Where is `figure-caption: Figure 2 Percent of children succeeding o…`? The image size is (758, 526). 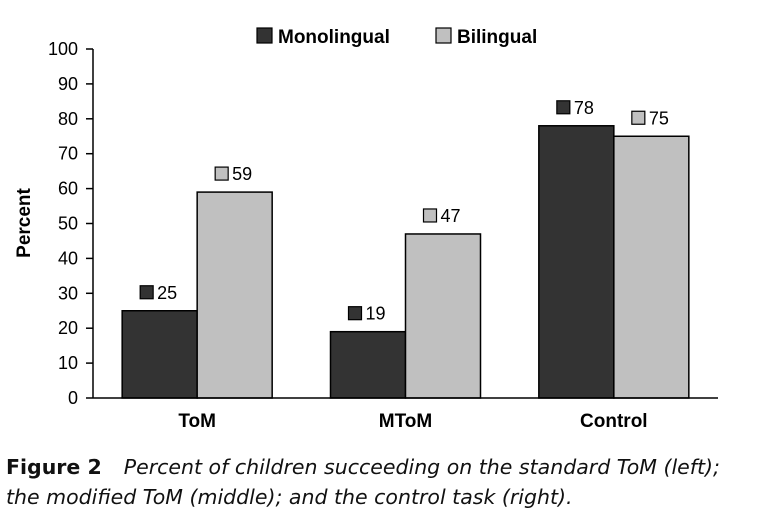
figure-caption: Figure 2 Percent of children succeeding o… is located at coordinates (380, 482).